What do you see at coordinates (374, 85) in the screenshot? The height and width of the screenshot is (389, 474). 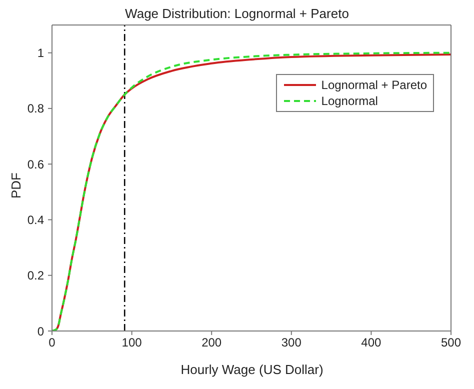 I see `legend-label: Lognormal + Pareto` at bounding box center [374, 85].